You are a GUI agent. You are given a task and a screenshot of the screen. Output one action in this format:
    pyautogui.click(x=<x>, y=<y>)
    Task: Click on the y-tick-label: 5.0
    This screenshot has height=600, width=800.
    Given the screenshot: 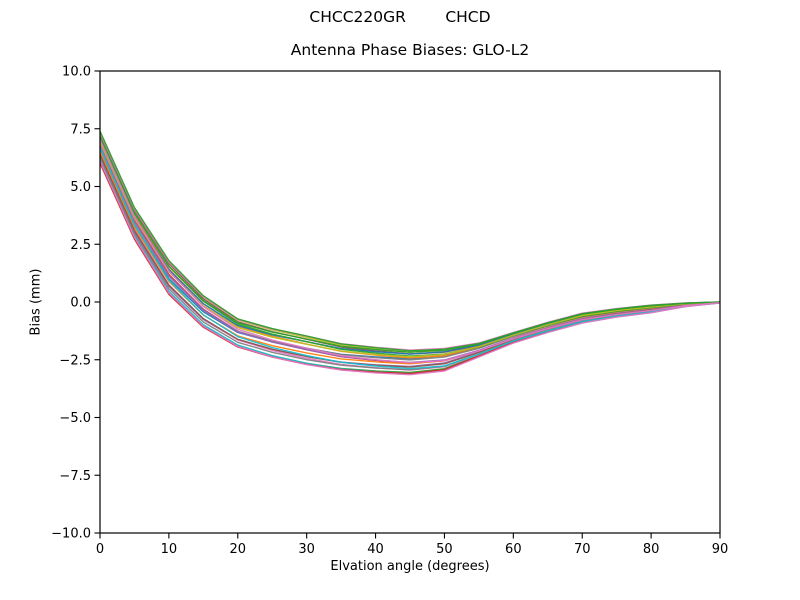 What is the action you would take?
    pyautogui.click(x=80, y=187)
    